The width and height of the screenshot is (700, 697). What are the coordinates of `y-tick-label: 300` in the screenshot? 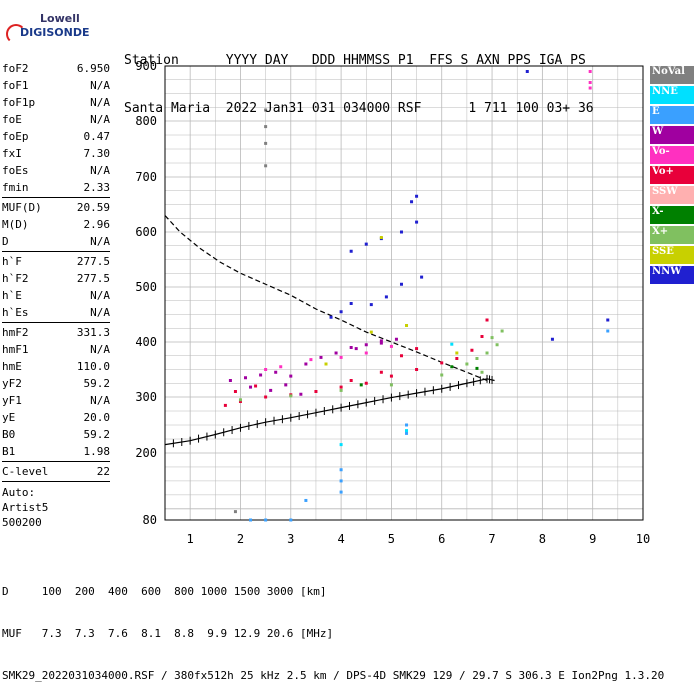 It's located at (146, 397).